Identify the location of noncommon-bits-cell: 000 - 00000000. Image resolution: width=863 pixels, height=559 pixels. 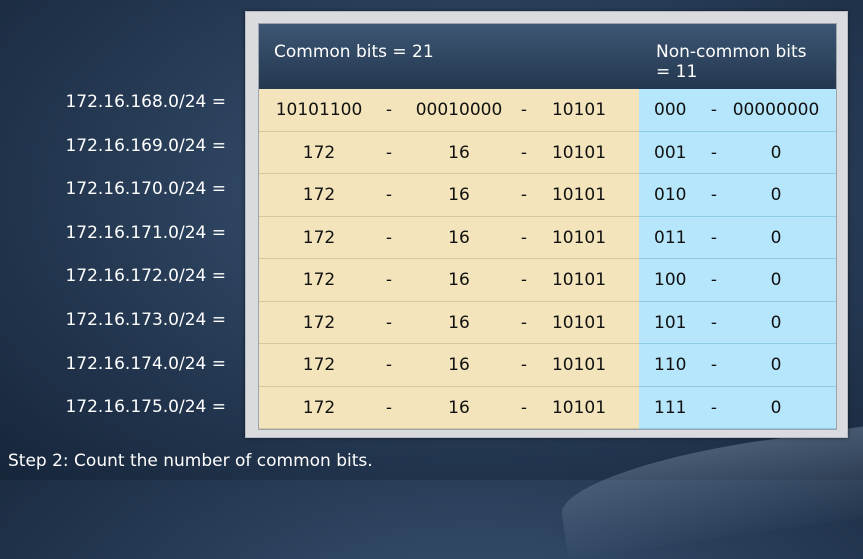
(737, 110).